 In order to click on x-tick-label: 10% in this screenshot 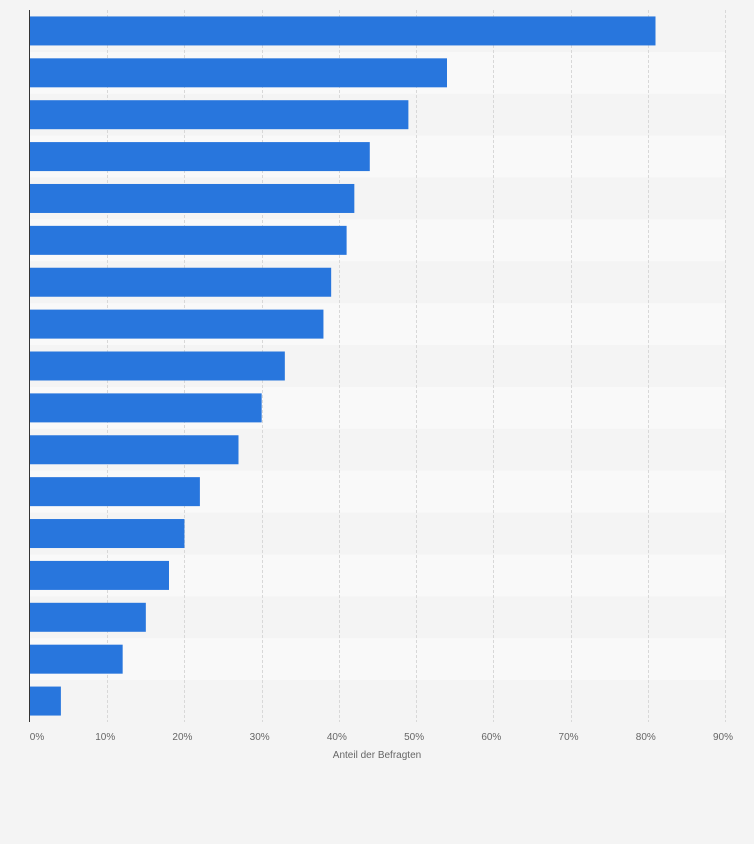, I will do `click(105, 737)`.